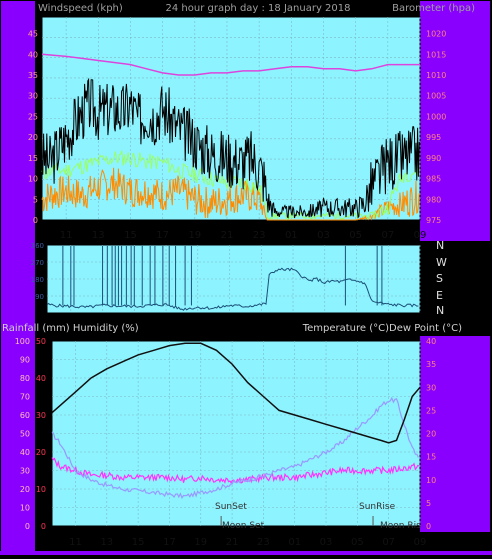 The width and height of the screenshot is (492, 559). I want to click on direction-labels: N W S E N, so click(441, 278).